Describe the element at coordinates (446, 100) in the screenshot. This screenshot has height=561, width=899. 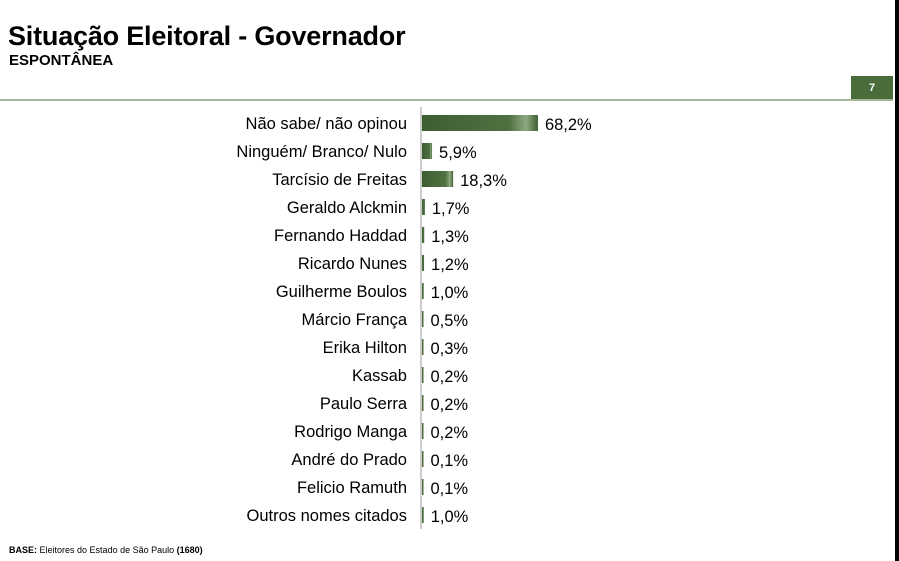
I see `header-divider` at that location.